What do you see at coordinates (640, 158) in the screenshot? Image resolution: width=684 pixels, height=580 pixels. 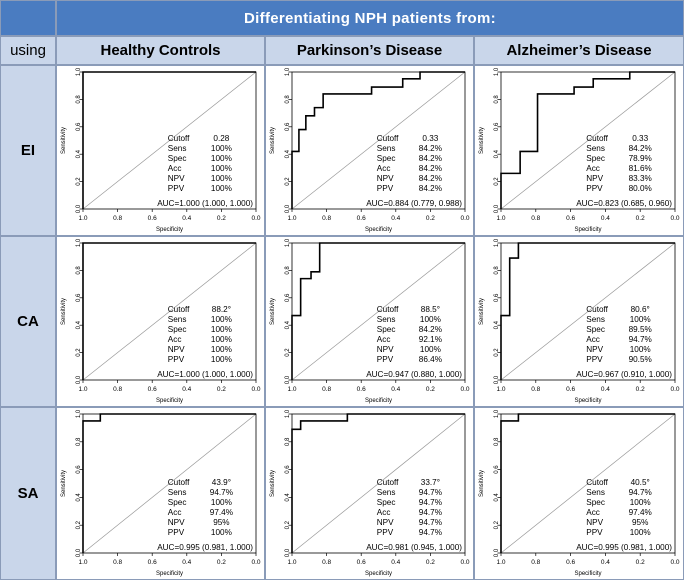 I see `stat-value-spec: 78.9%` at bounding box center [640, 158].